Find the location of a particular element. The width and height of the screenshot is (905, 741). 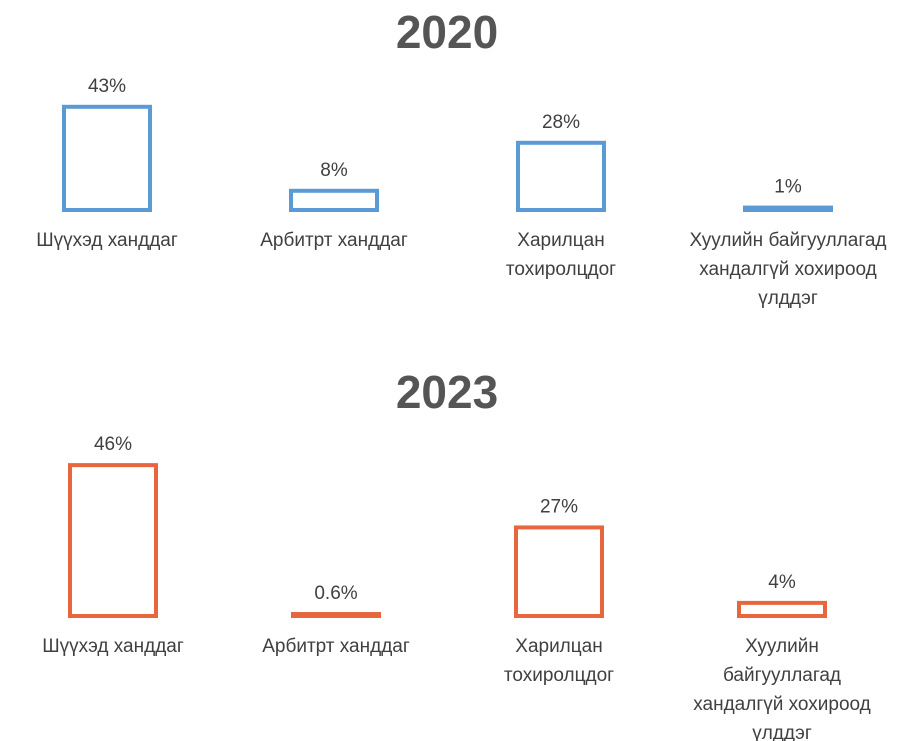

chart-title: 2020 is located at coordinates (447, 32).